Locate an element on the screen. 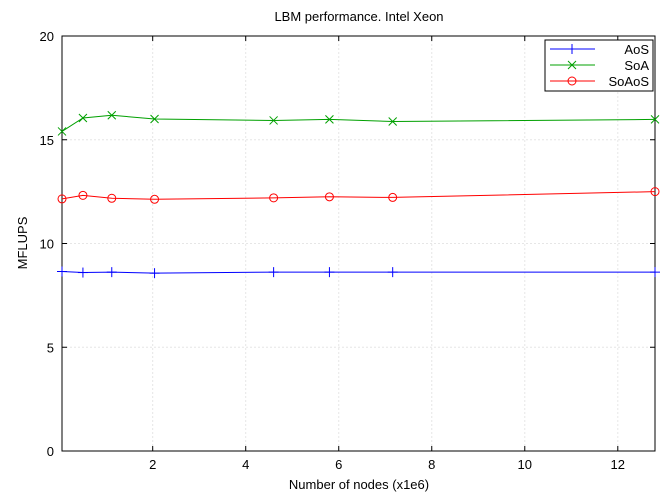 Image resolution: width=664 pixels, height=494 pixels. y-tick-label: 20 is located at coordinates (47, 36).